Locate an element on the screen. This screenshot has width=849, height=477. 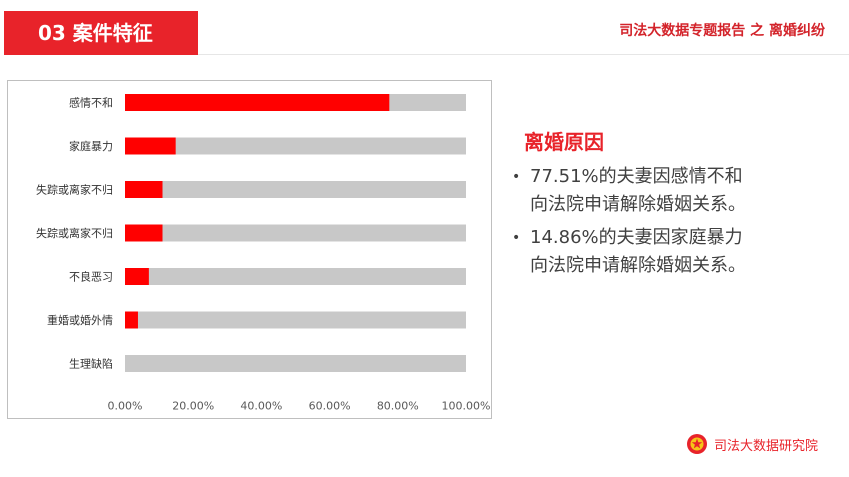
bullet-item: • 77.51%的夫妻因感情不和 向法院申请解除婚姻关系。 is located at coordinates (629, 191).